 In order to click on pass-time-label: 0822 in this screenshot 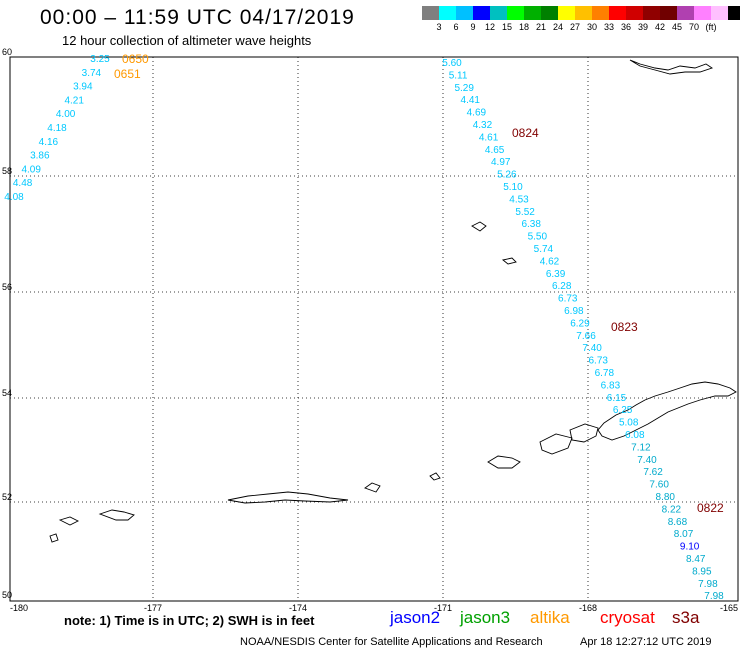, I will do `click(710, 508)`.